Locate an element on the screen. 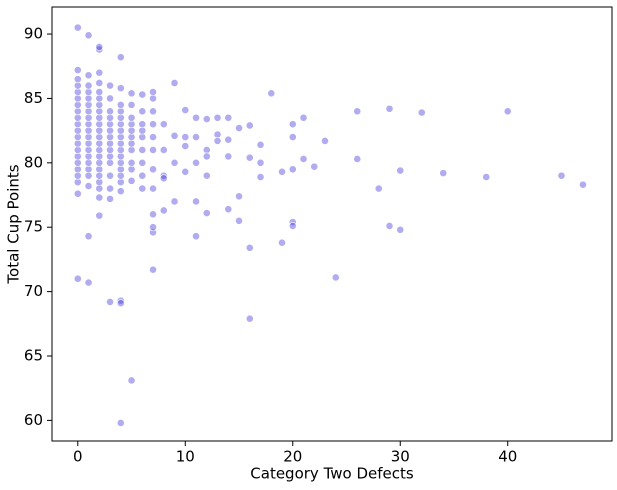  y-tick-label: 75 is located at coordinates (33, 227).